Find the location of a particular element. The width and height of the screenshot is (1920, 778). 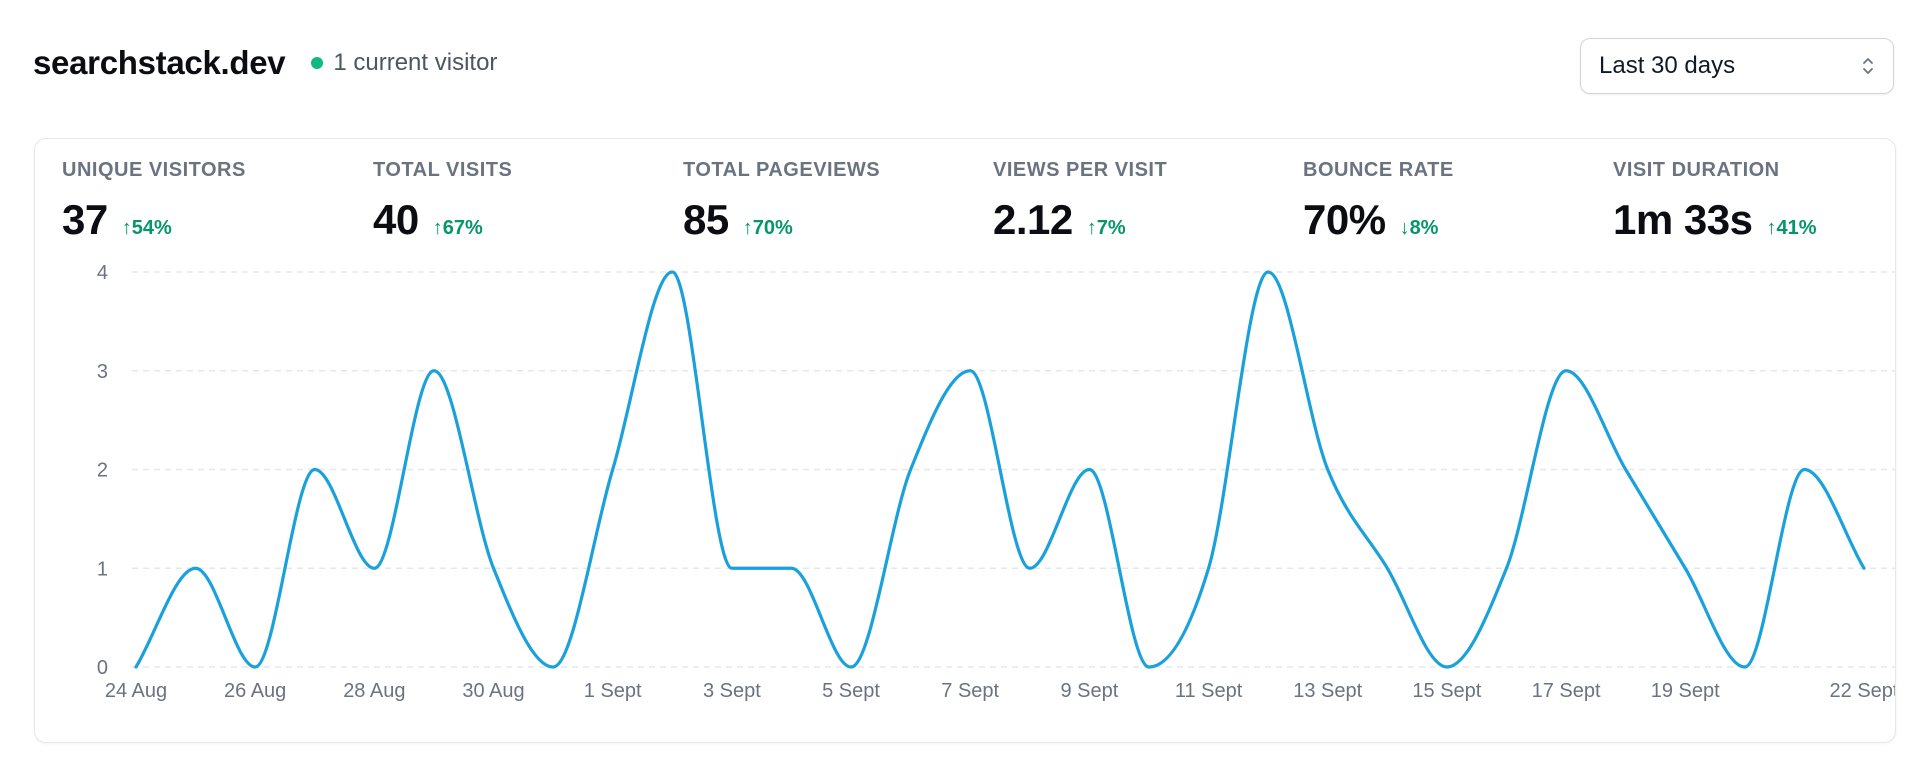

metric-bounce-rate: Bounce rate 70% ↓8% is located at coordinates (1378, 201).